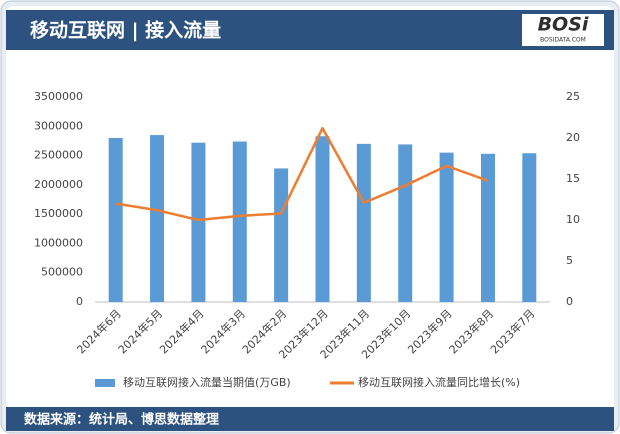  Describe the element at coordinates (58, 96) in the screenshot. I see `y-tick-label: 3500000` at that location.